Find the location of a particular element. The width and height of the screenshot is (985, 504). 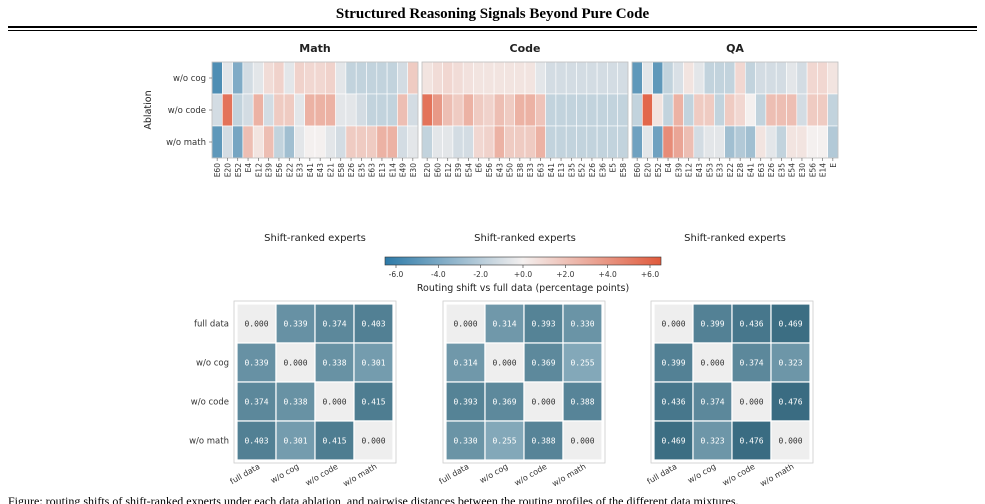

column-label: w/o code is located at coordinates (531, 475).